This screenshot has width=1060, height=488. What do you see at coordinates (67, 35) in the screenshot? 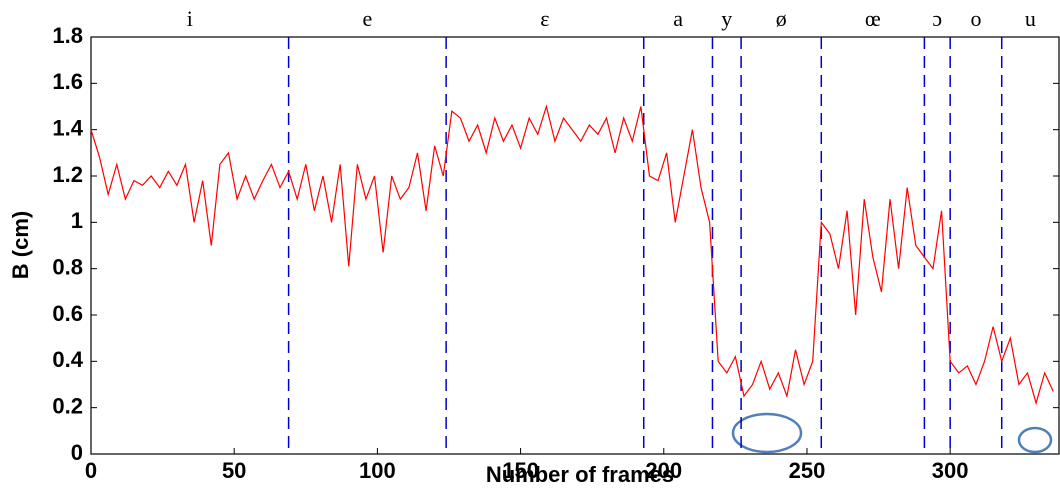
I see `y-tick-label: 1.8` at bounding box center [67, 35].